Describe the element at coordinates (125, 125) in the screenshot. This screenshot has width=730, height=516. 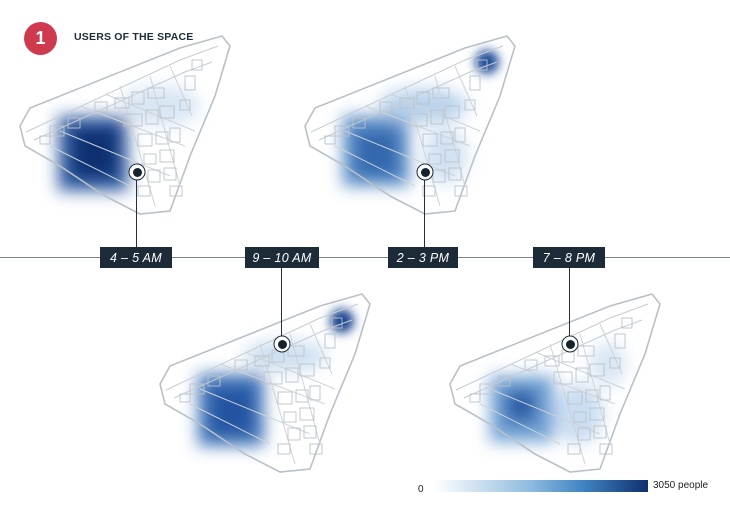
I see `map-4-5am` at that location.